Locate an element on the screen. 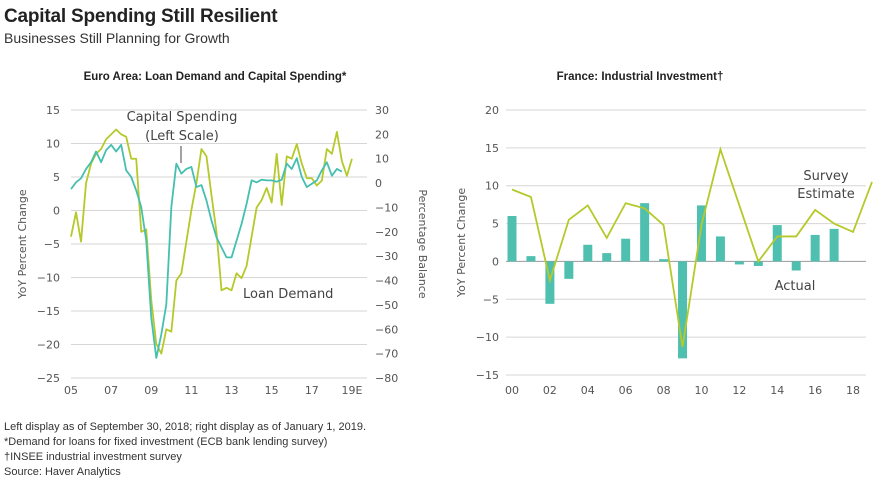 This screenshot has height=485, width=880. x-tick-label: 14 is located at coordinates (777, 390).